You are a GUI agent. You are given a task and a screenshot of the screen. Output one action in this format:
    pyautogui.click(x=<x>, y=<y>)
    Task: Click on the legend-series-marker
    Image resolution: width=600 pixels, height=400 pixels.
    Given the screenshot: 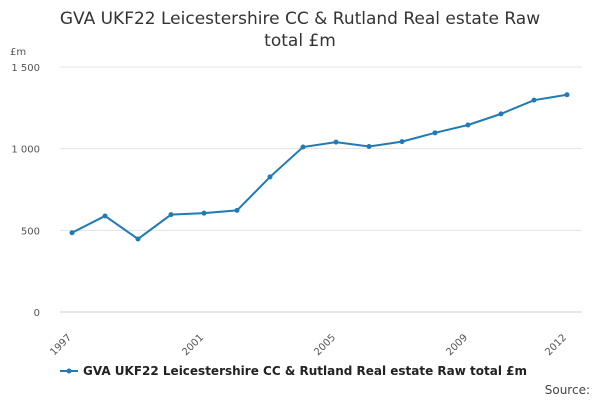 What is the action you would take?
    pyautogui.click(x=69, y=371)
    